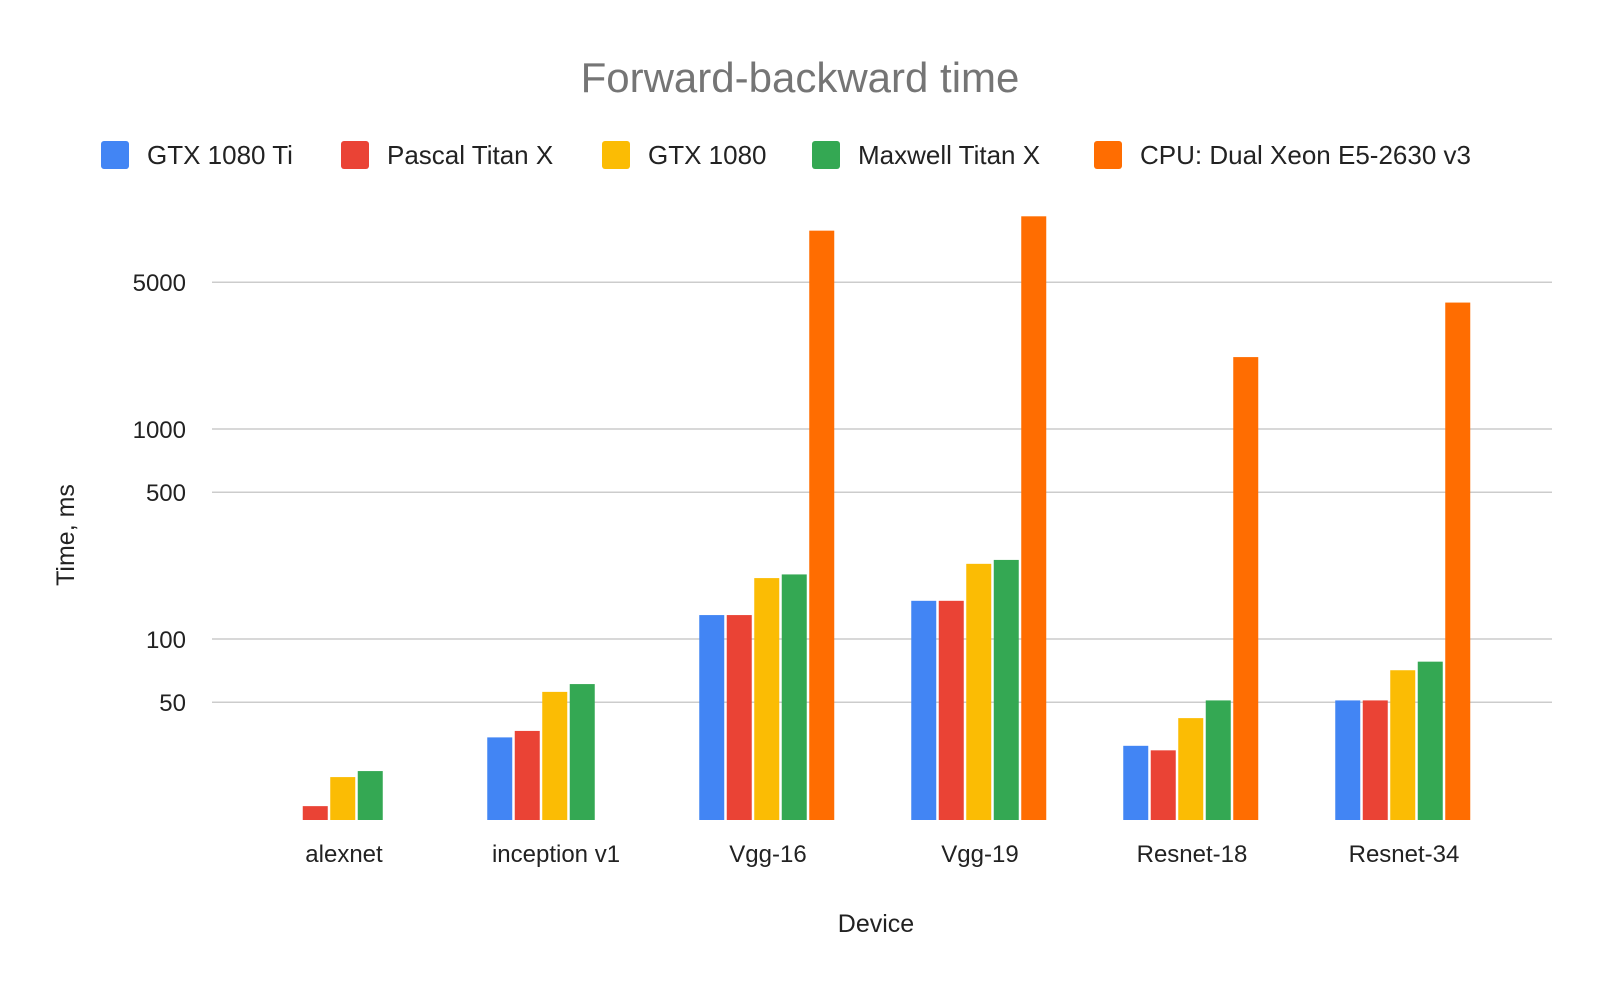  Describe the element at coordinates (315, 813) in the screenshot. I see `bar-alexnet-pascal-titan-x` at that location.